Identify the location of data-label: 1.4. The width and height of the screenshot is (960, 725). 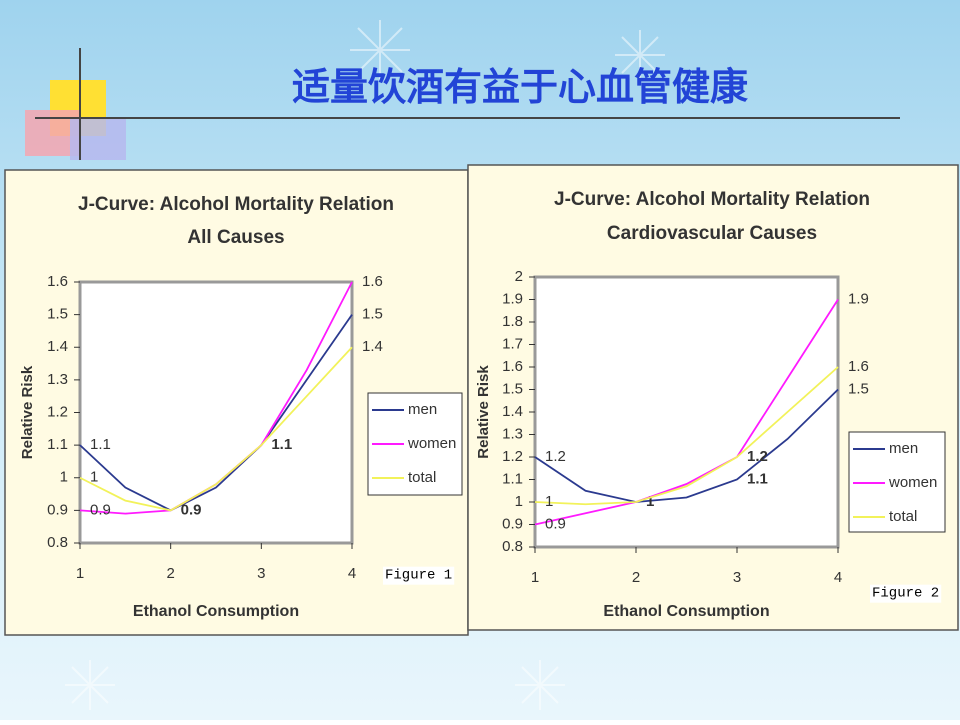
(372, 346).